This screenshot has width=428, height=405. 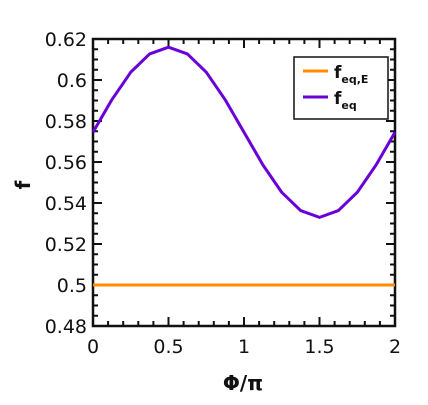 I want to click on x-axis-title: Φ/π, so click(x=243, y=383).